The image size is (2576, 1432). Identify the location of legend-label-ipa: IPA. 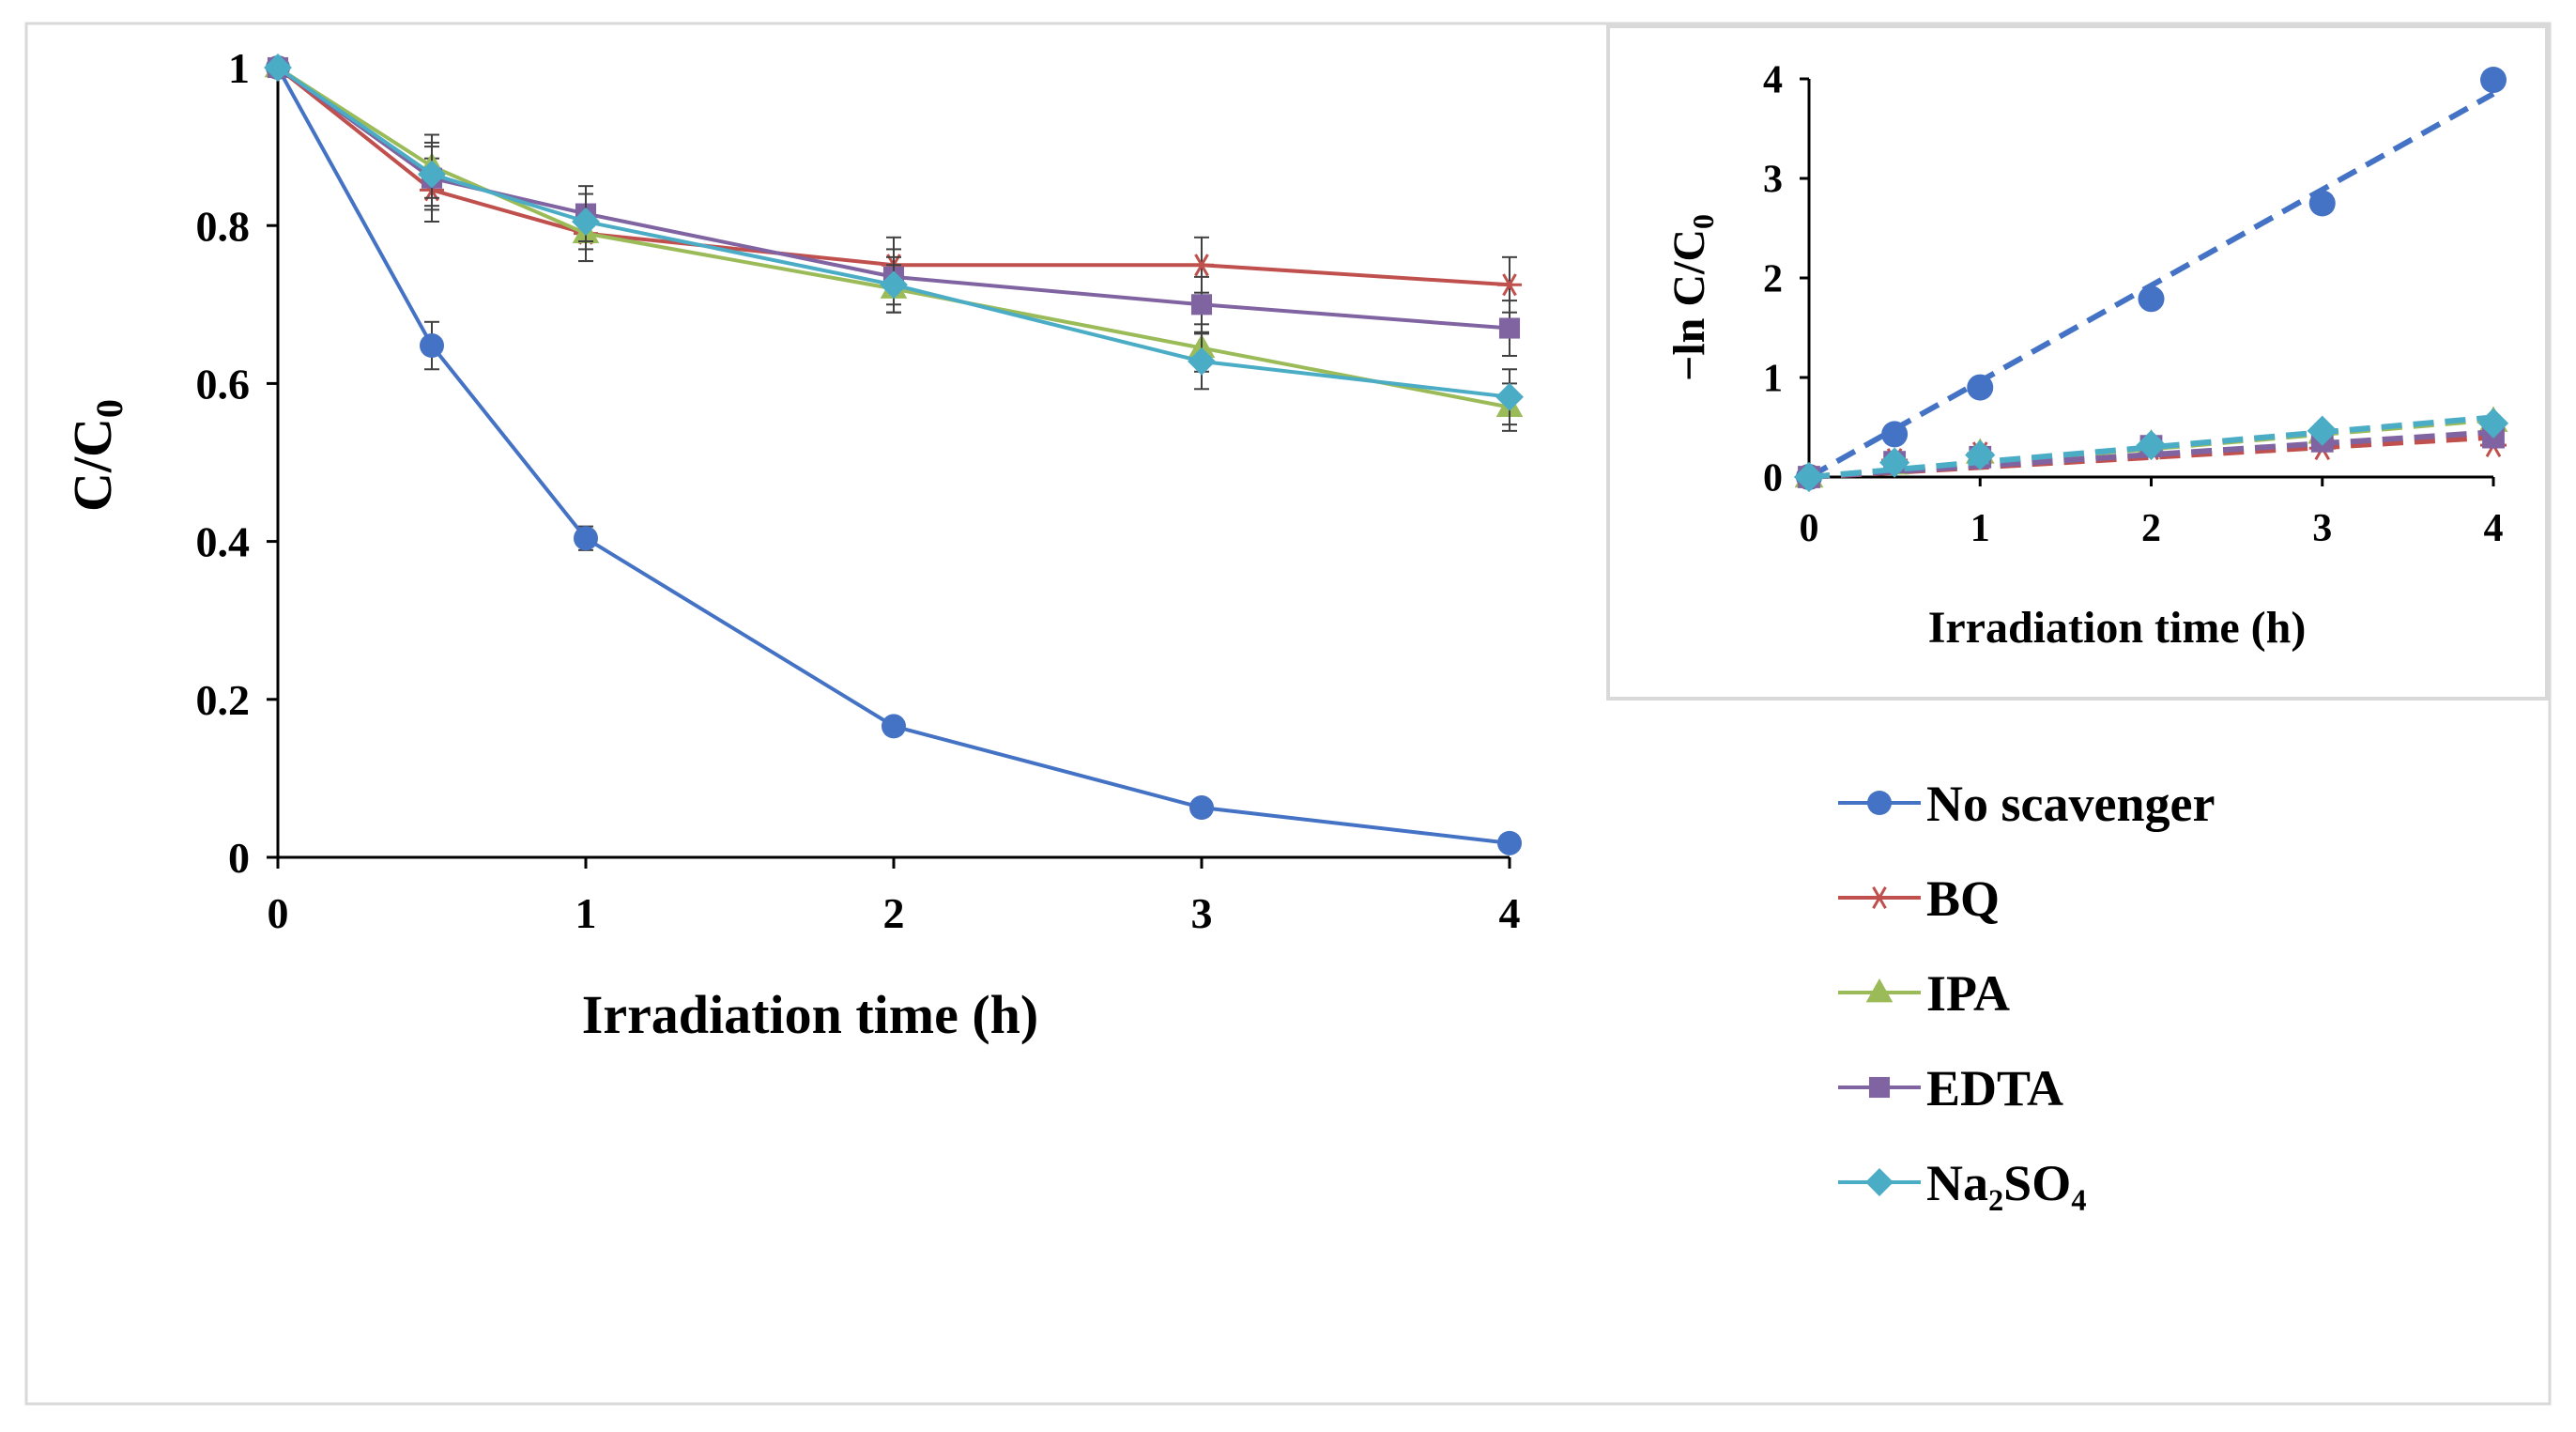
(1968, 993).